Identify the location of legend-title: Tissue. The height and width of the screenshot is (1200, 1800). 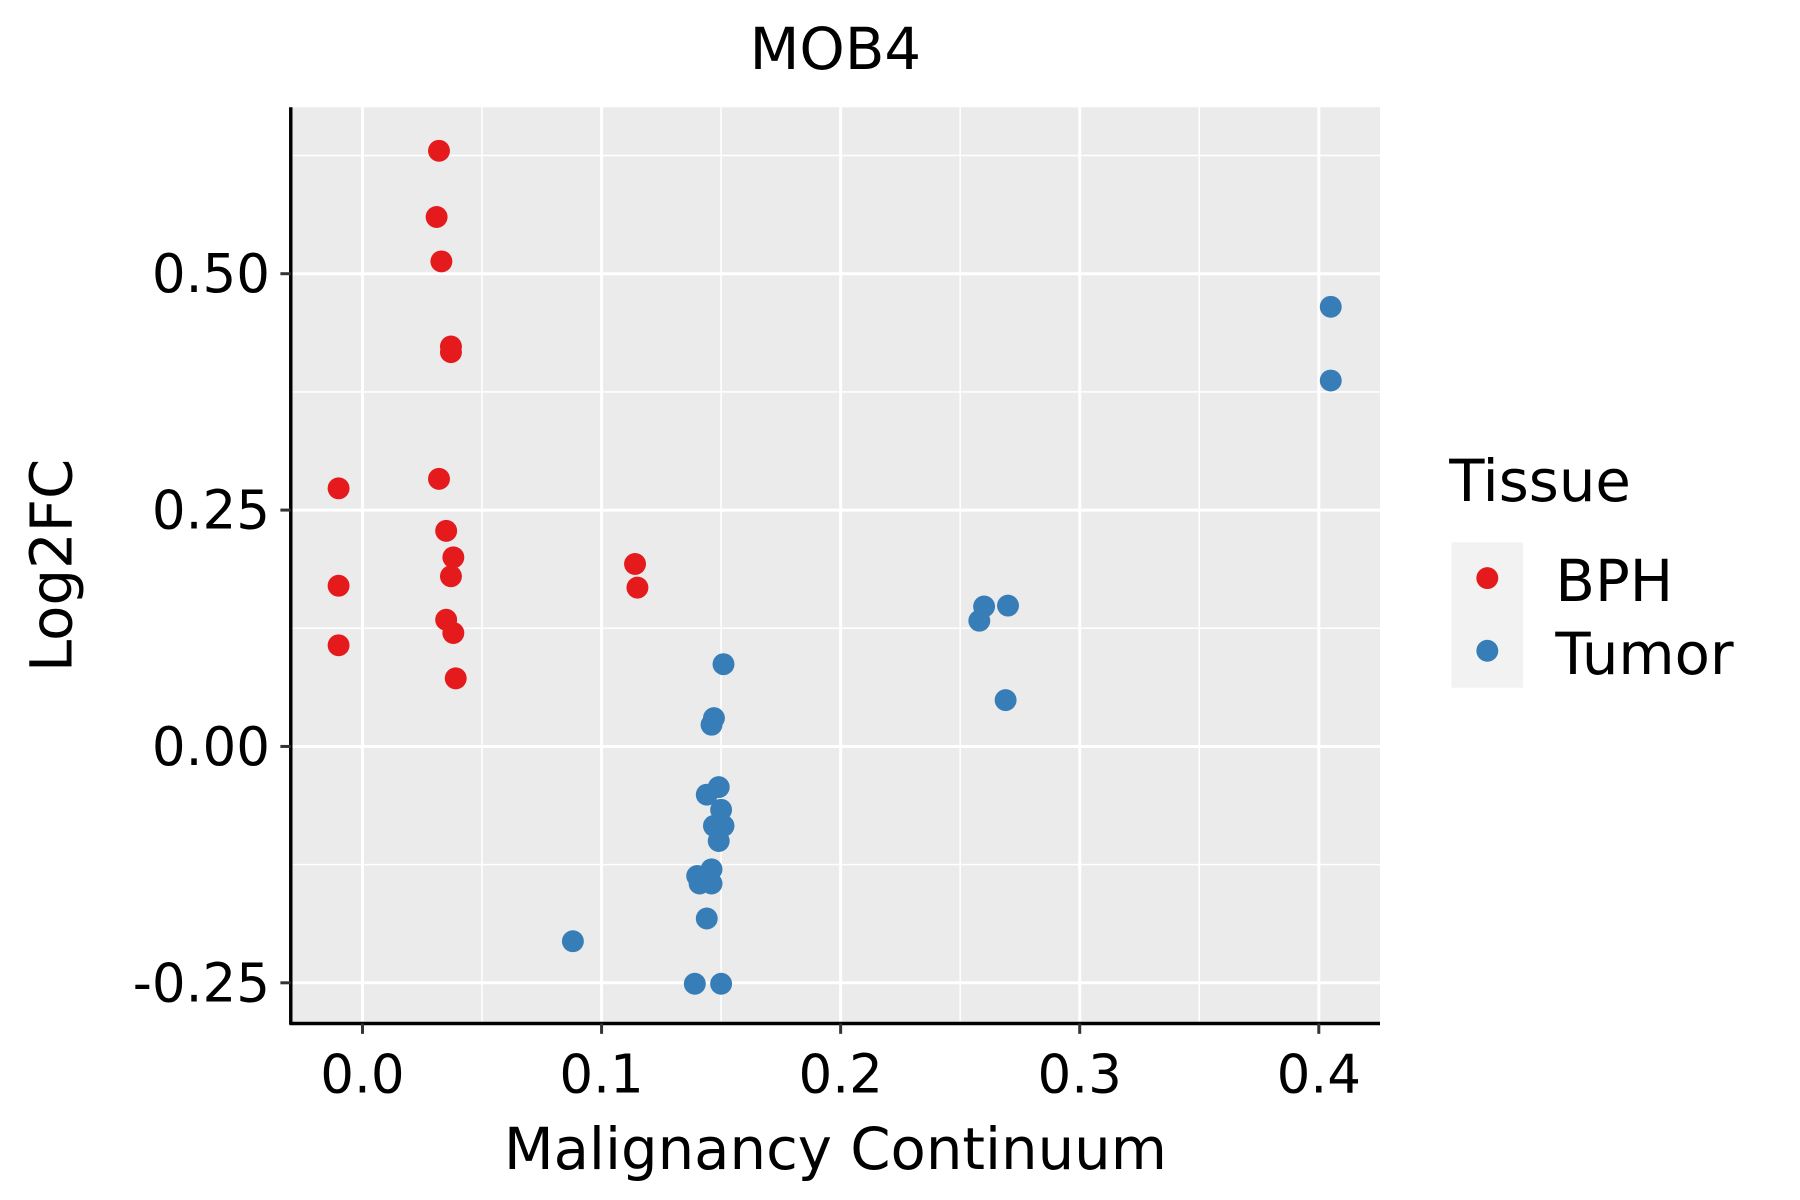
(1539, 481).